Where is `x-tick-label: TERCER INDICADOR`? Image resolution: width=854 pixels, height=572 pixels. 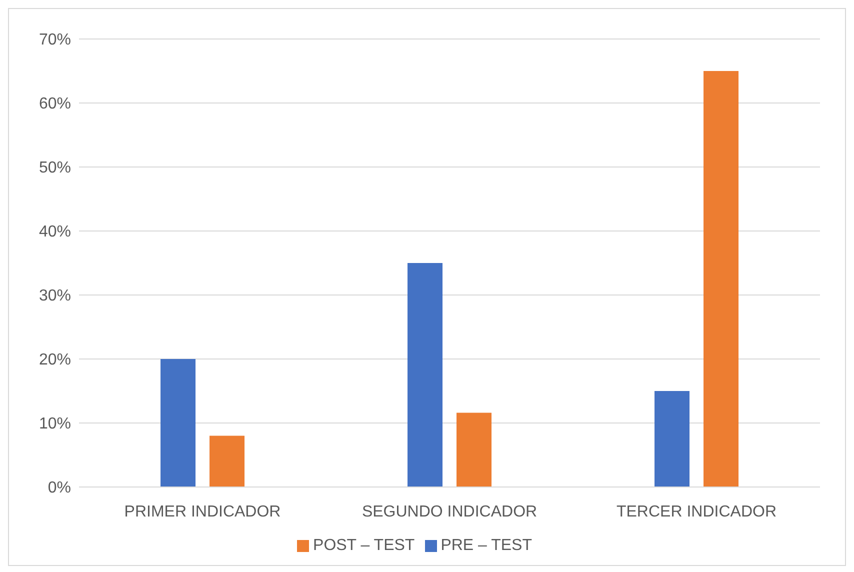 x-tick-label: TERCER INDICADOR is located at coordinates (696, 511).